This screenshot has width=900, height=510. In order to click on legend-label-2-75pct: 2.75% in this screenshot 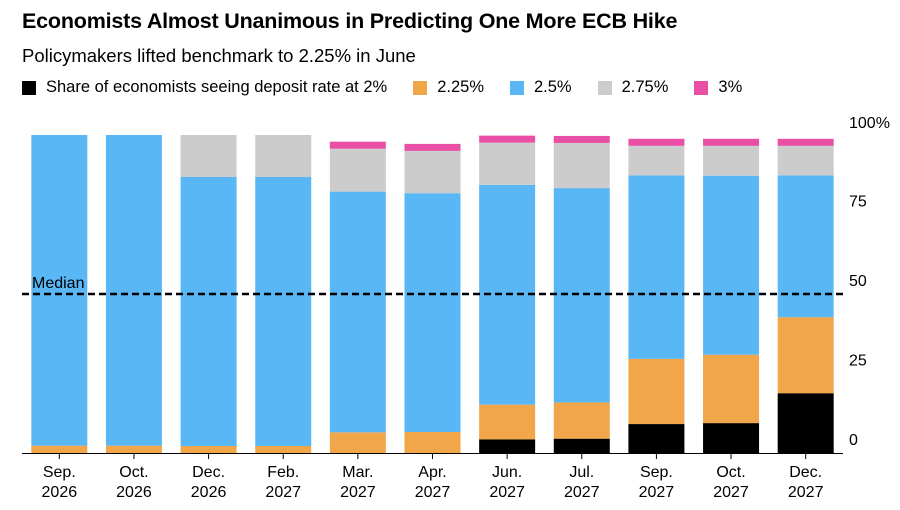, I will do `click(645, 87)`.